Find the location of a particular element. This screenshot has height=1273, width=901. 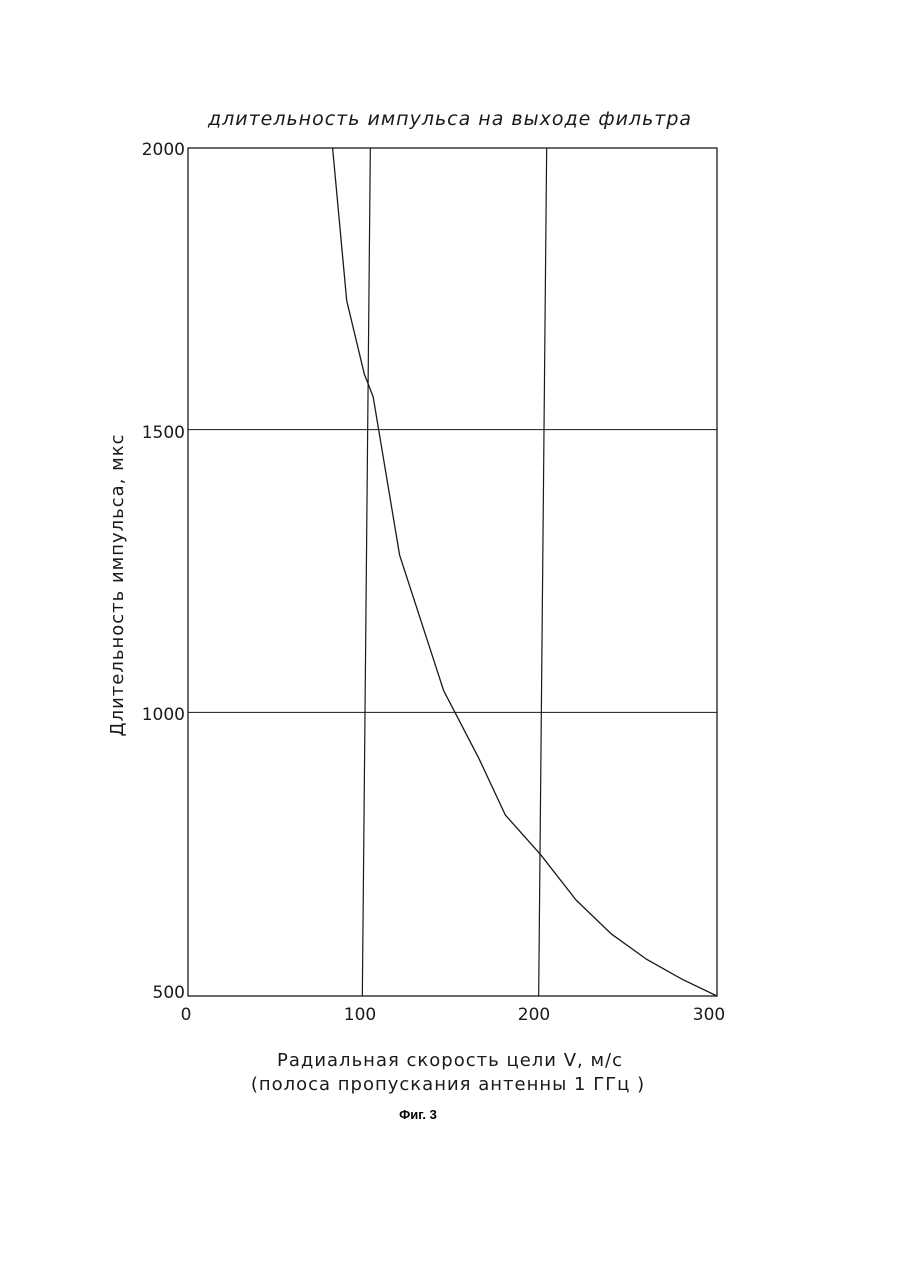

x-axis-label-line2: (полоса пропускания антенны 1 ГГц ) is located at coordinates (448, 1084).